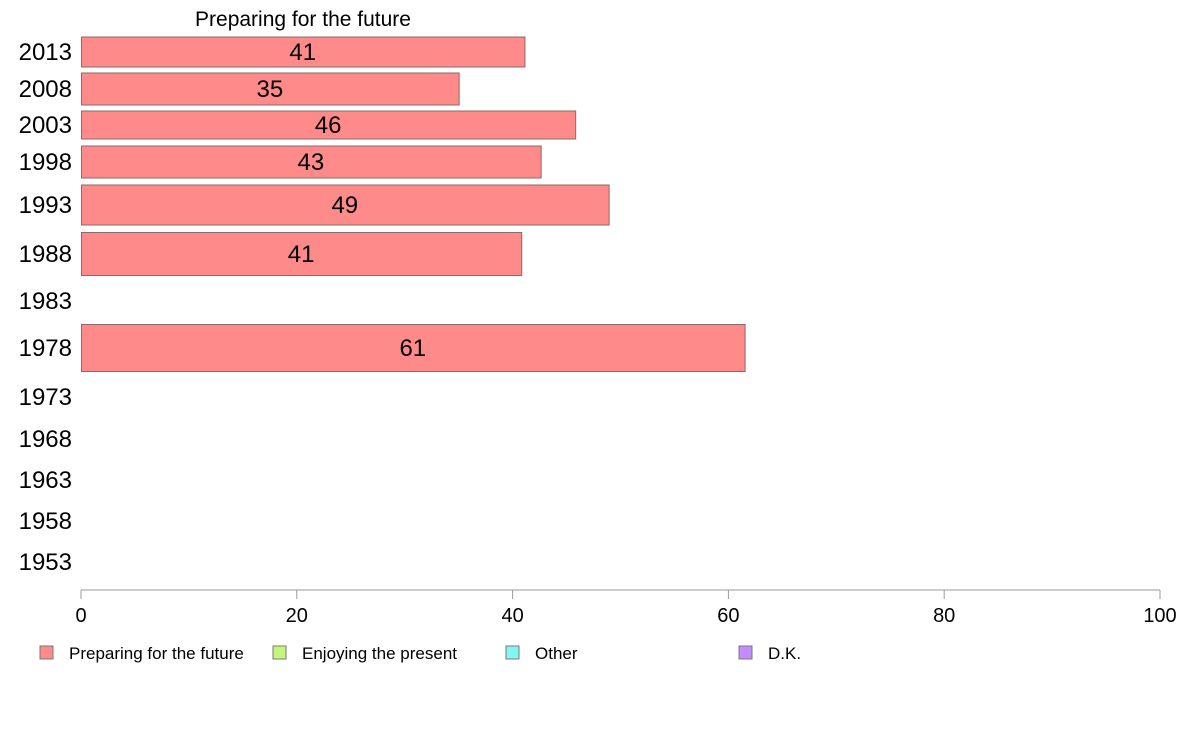 This screenshot has width=1188, height=736. I want to click on x-tick-label: 80, so click(944, 616).